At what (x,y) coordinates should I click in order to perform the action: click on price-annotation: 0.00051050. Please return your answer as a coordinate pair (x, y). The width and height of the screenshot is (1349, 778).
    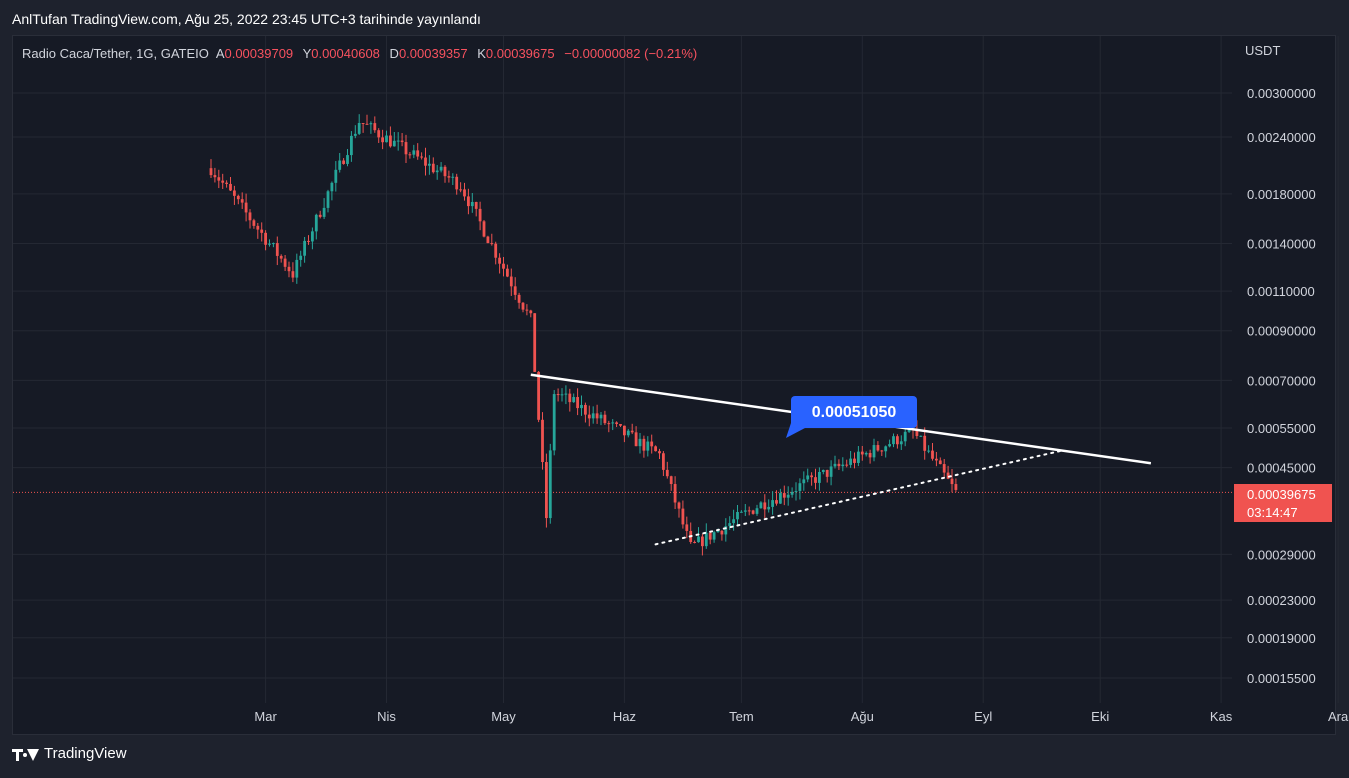
    Looking at the image, I should click on (851, 417).